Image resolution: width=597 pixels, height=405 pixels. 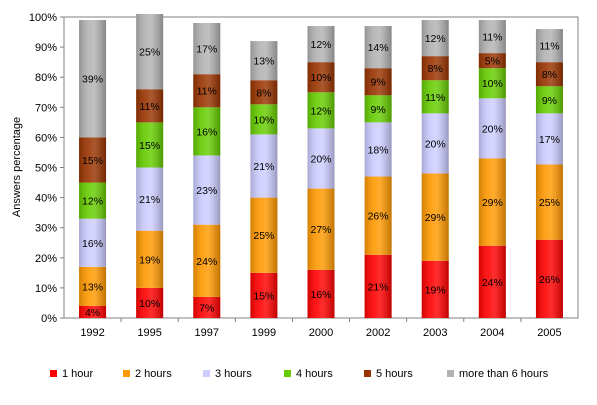 What do you see at coordinates (46, 108) in the screenshot?
I see `y-tick-label: 70%` at bounding box center [46, 108].